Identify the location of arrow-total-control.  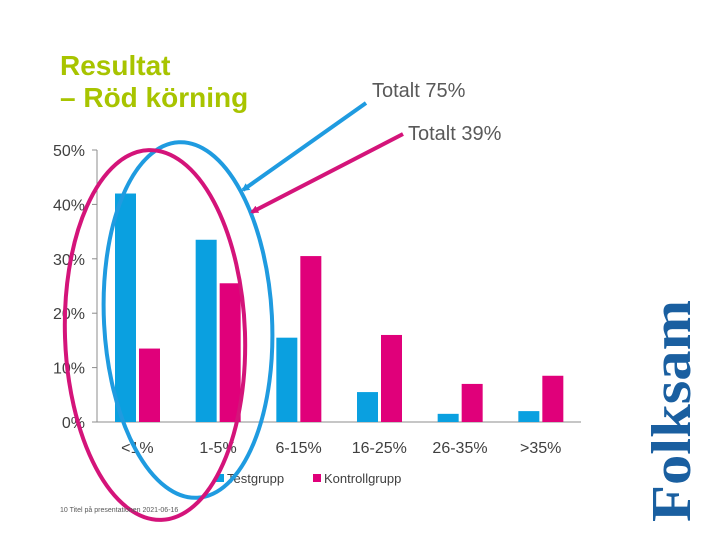
(327, 173).